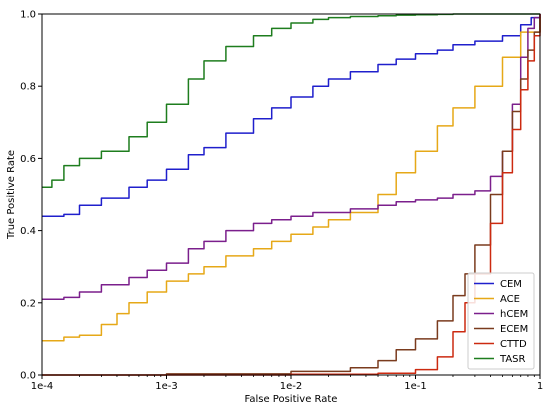 Image resolution: width=550 pixels, height=408 pixels. What do you see at coordinates (511, 284) in the screenshot?
I see `legend-label-cem: CEM` at bounding box center [511, 284].